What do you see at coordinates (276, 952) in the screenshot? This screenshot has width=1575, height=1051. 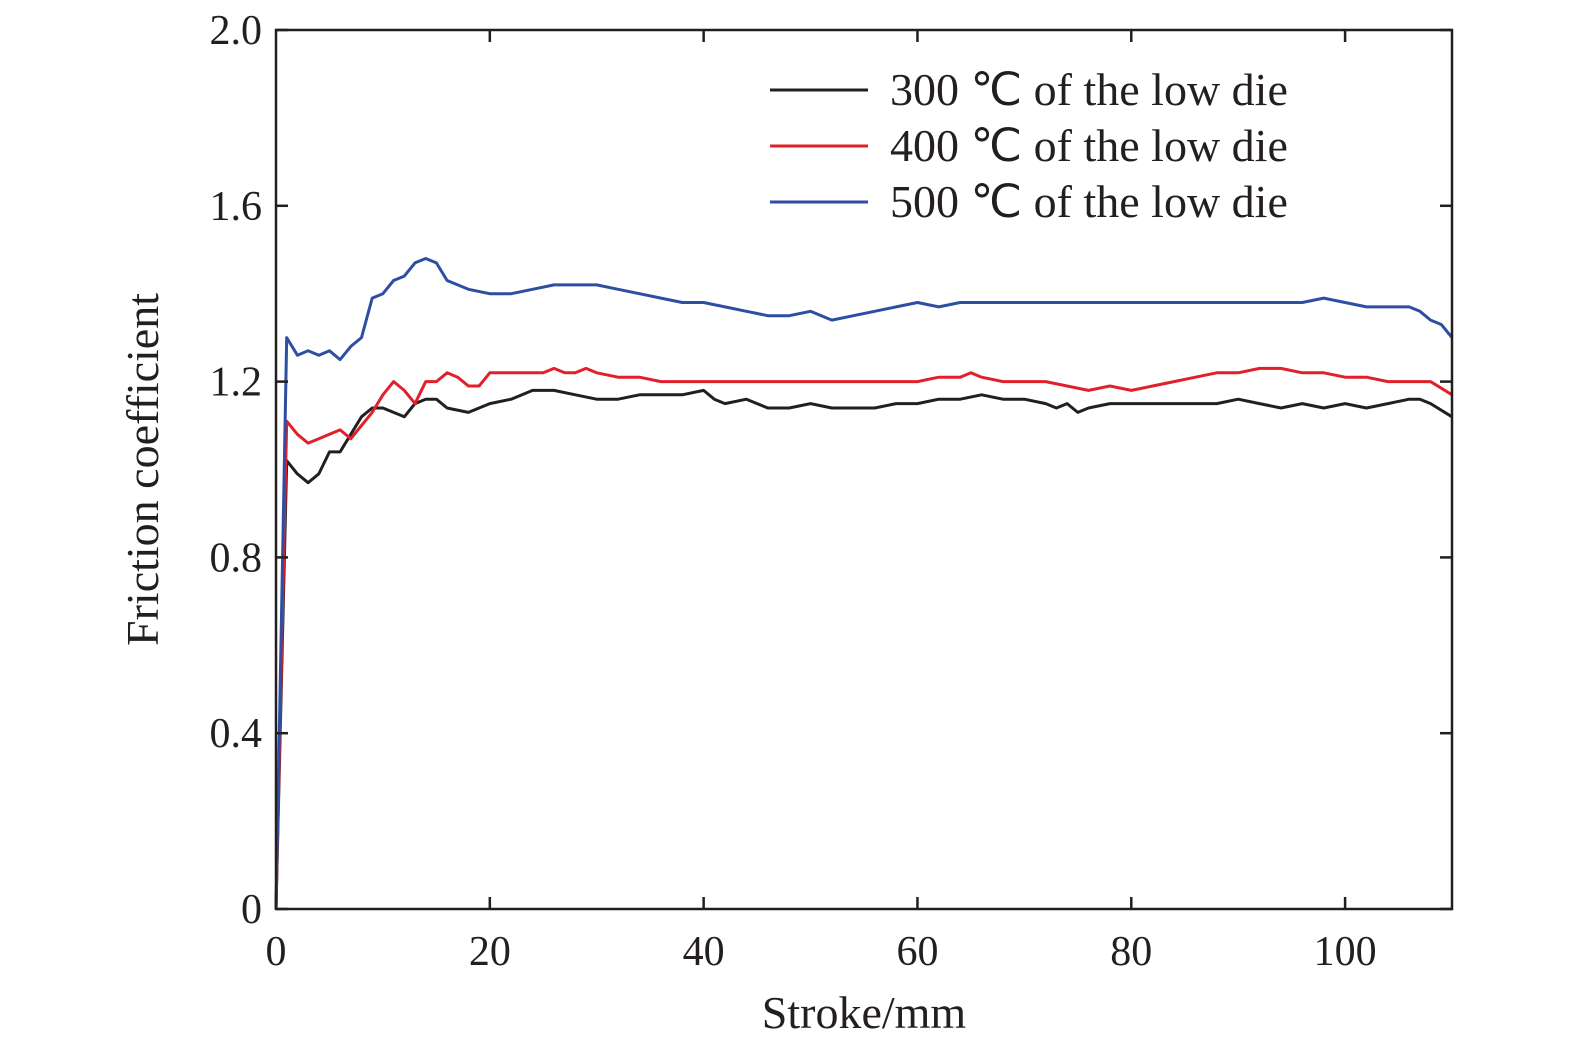 I see `x-tick-label: 0` at bounding box center [276, 952].